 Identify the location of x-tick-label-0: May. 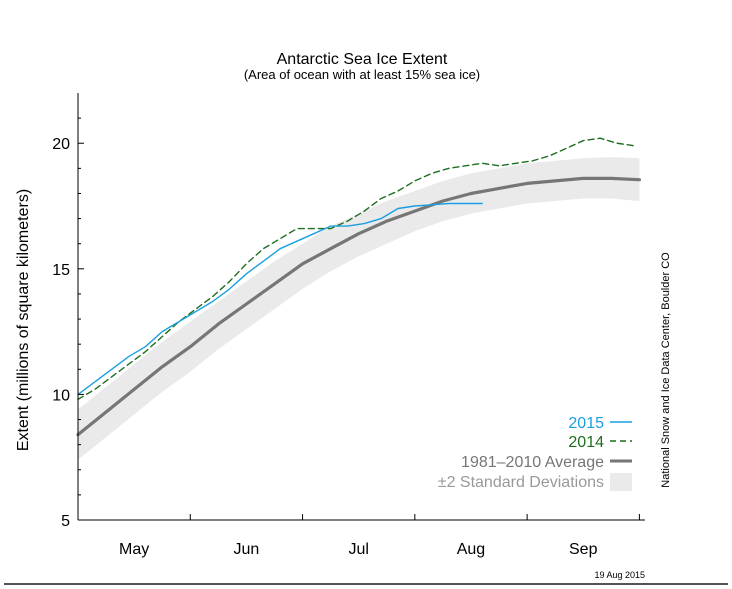
(134, 549).